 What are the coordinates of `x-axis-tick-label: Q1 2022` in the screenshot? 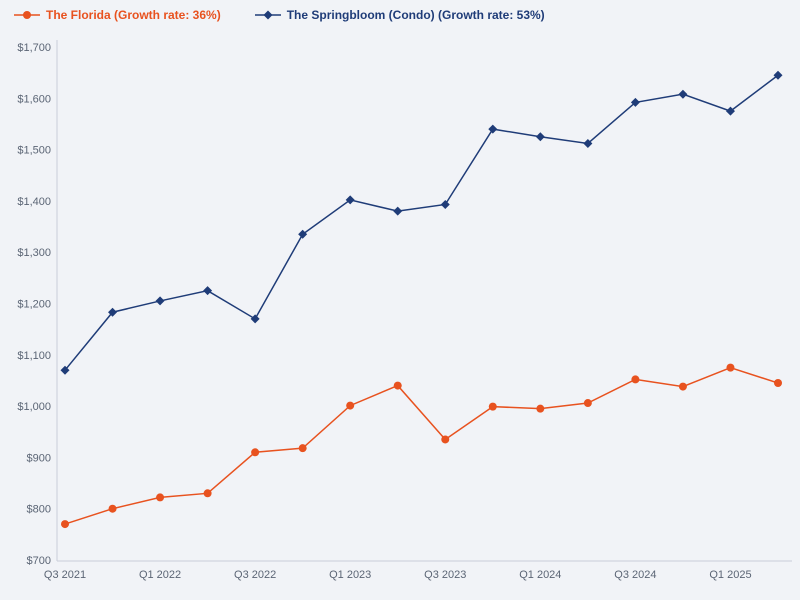 It's located at (160, 575).